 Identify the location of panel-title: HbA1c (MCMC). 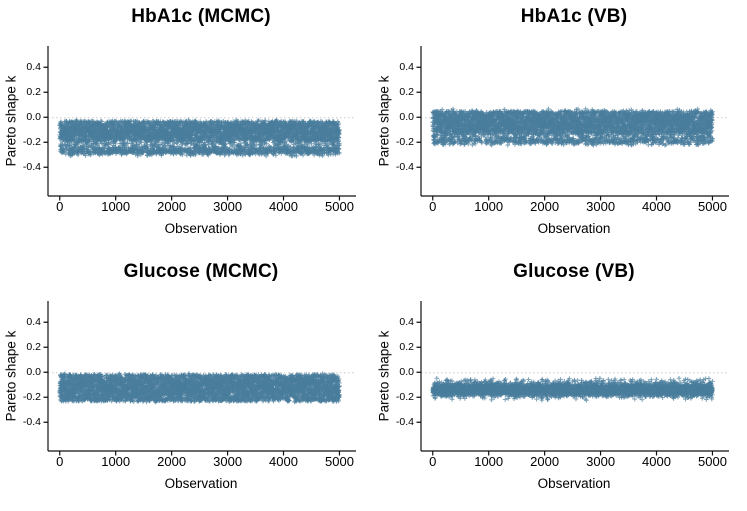
(201, 16).